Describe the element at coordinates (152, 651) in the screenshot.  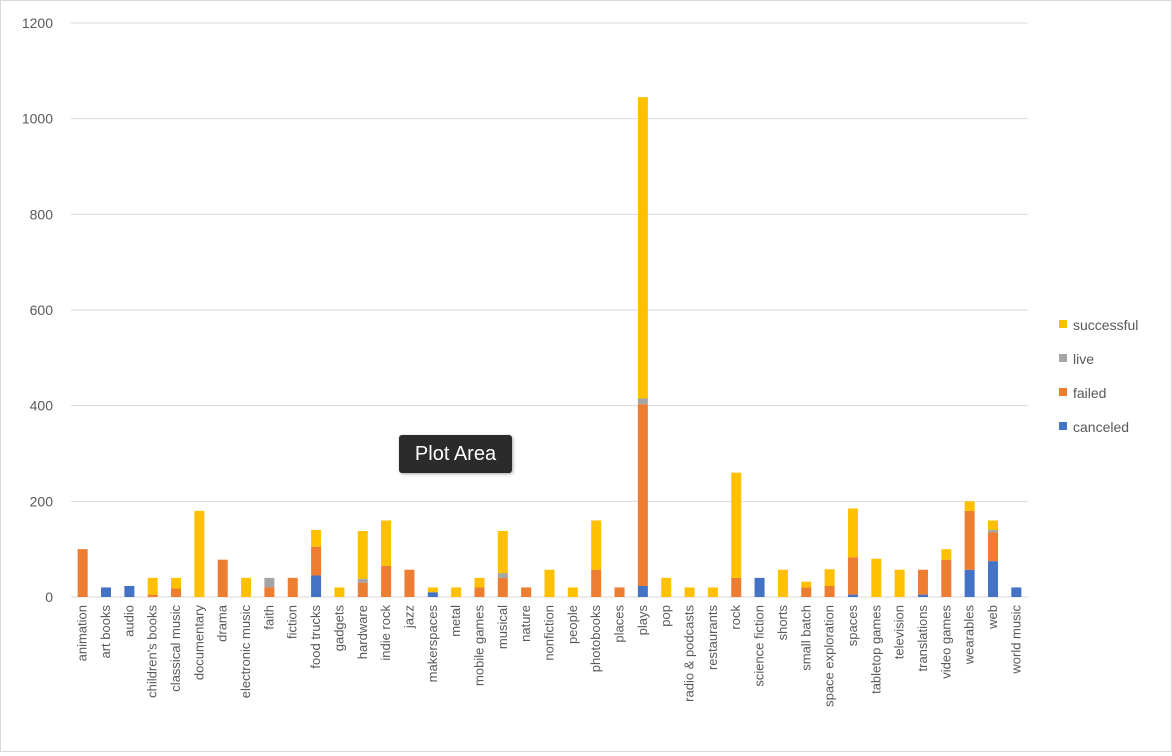
I see `x-tick-label: children's books` at that location.